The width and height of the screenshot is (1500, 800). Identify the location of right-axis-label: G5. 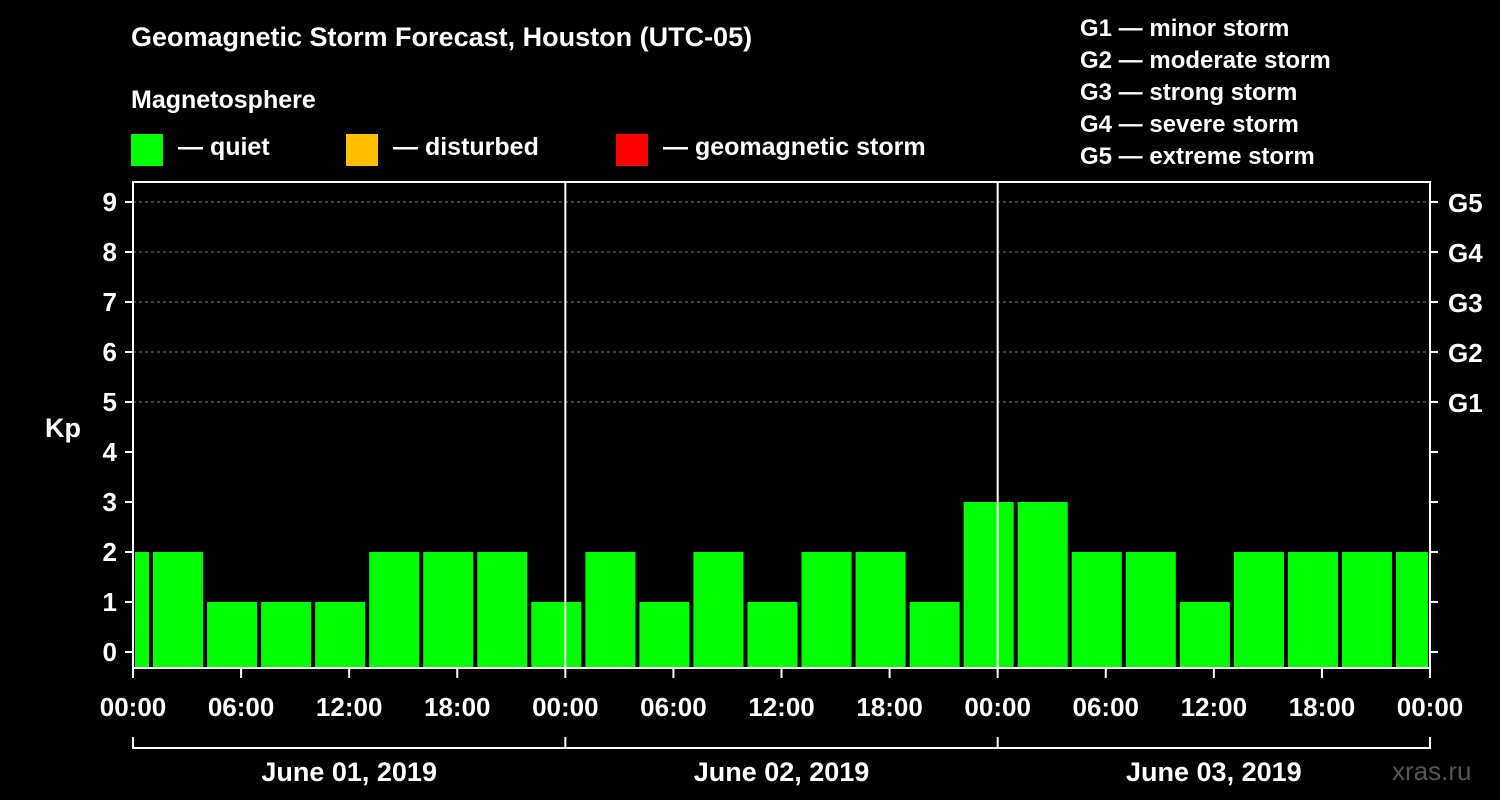
(1465, 203).